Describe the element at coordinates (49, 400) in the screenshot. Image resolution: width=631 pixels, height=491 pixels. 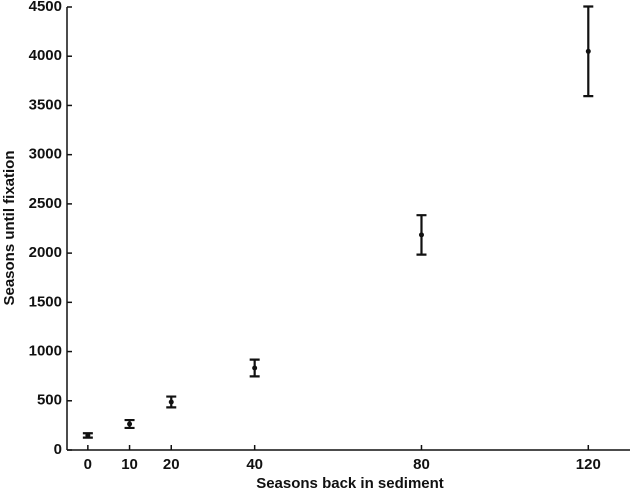
I see `y-tick-label: 500` at that location.